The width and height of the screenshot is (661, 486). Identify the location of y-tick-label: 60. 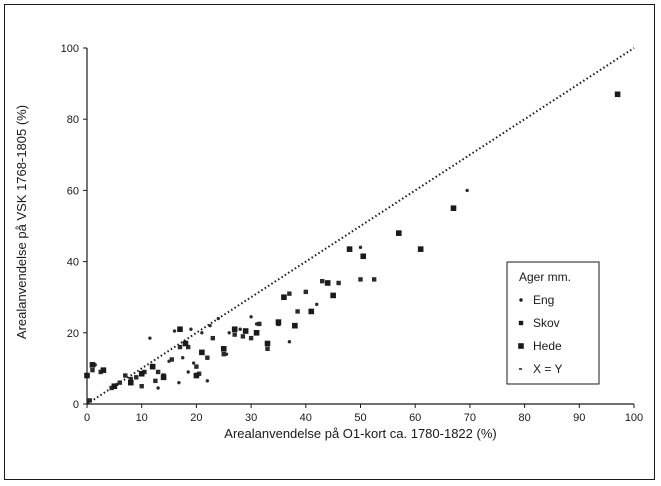
(73, 191).